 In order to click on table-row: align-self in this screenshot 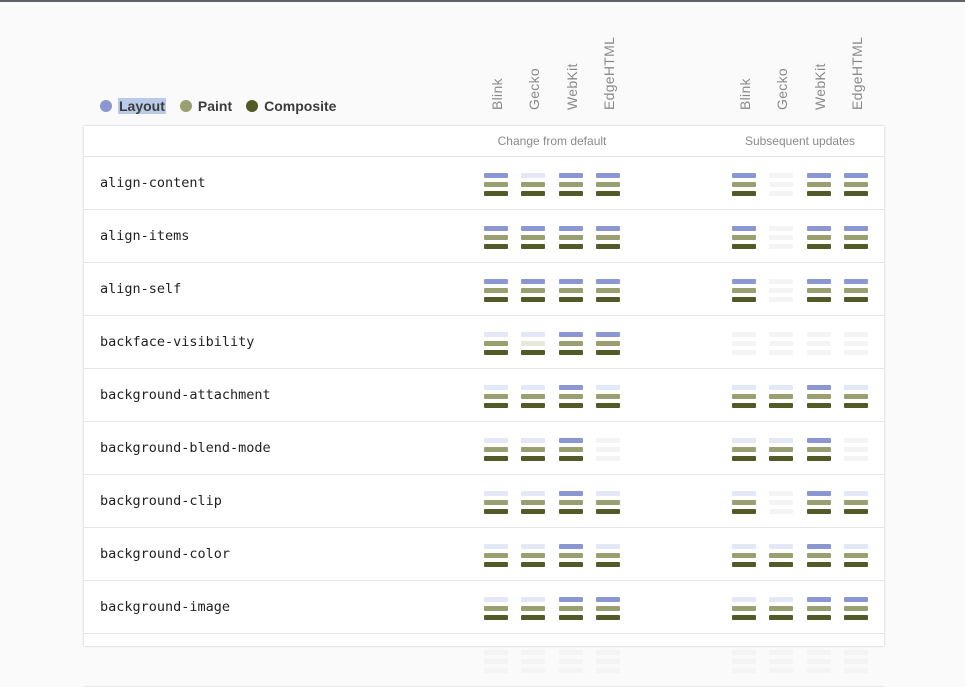, I will do `click(484, 289)`.